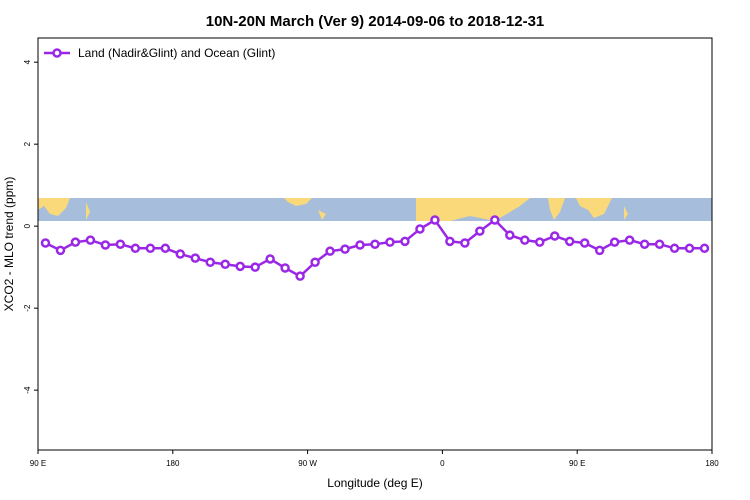 This screenshot has width=750, height=500. Describe the element at coordinates (27, 390) in the screenshot. I see `y-tick-label: -4` at that location.